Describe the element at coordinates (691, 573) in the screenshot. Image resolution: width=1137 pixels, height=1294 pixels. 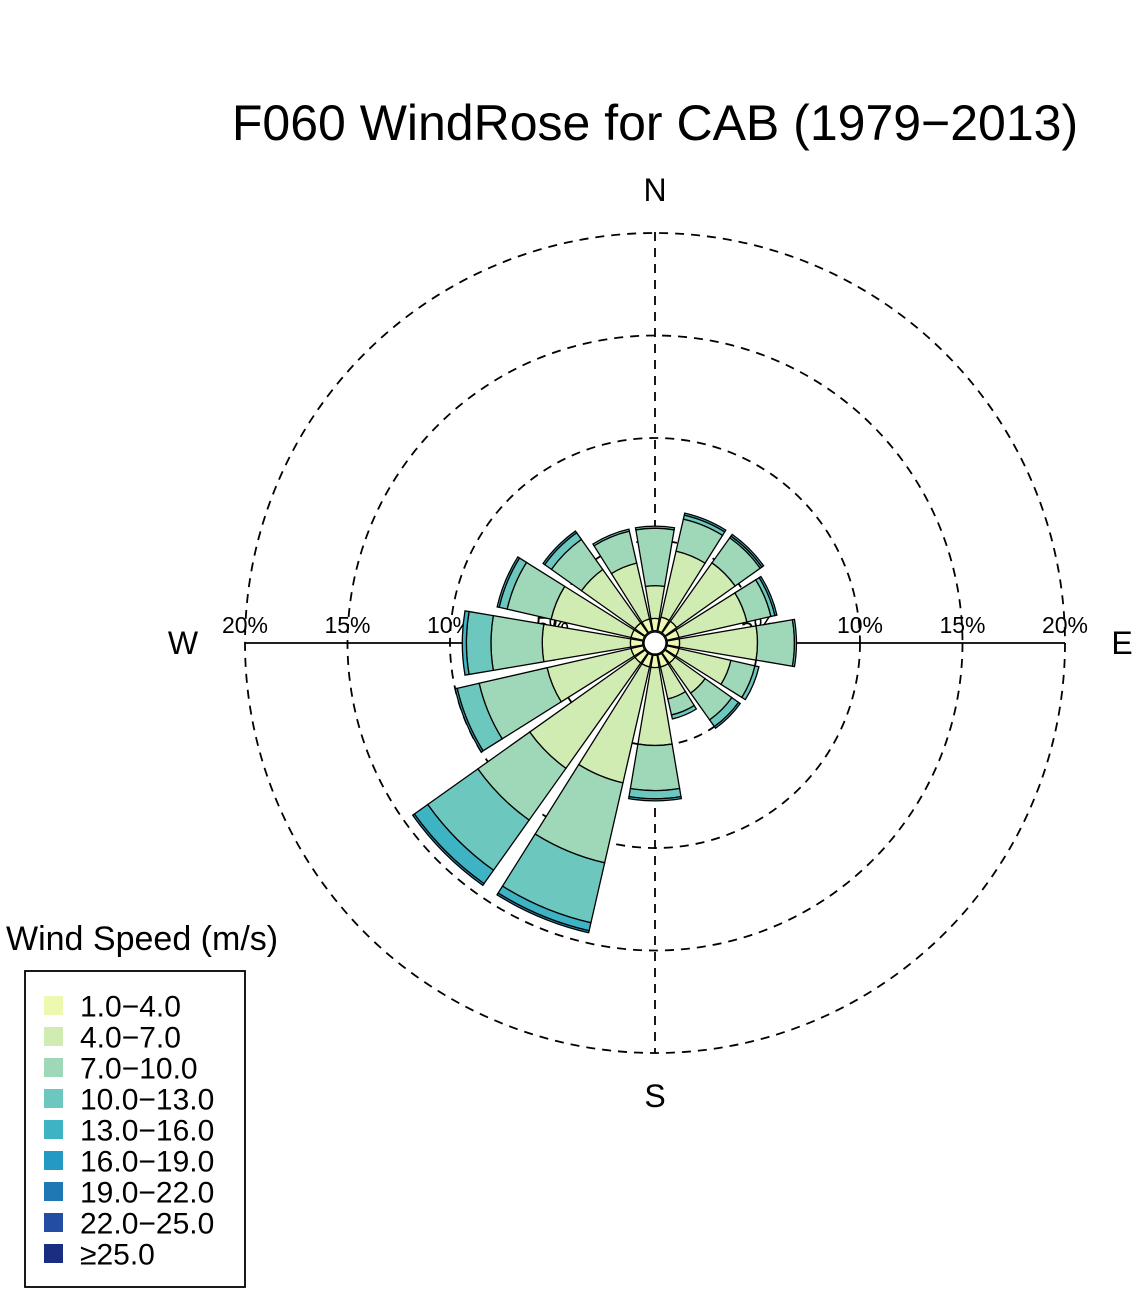
I see `petal-NNE` at that location.